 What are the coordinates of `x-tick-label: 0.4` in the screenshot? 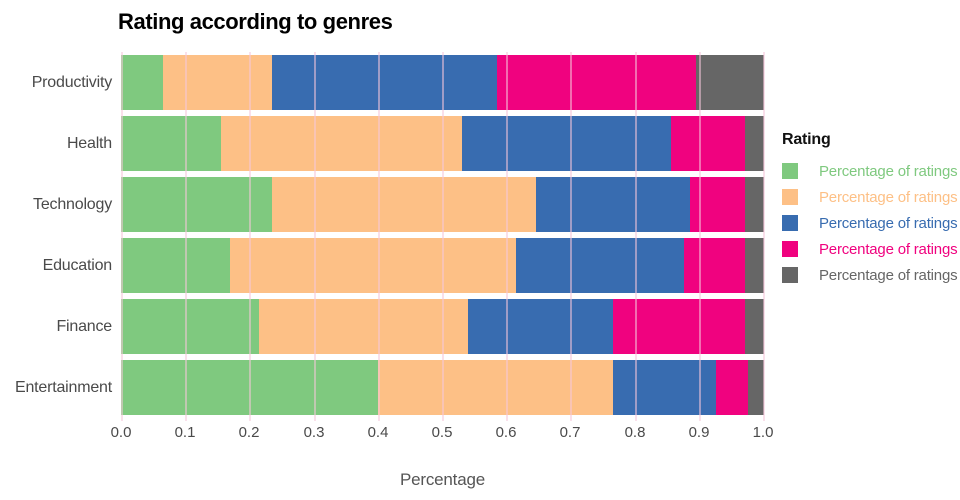 It's located at (378, 432).